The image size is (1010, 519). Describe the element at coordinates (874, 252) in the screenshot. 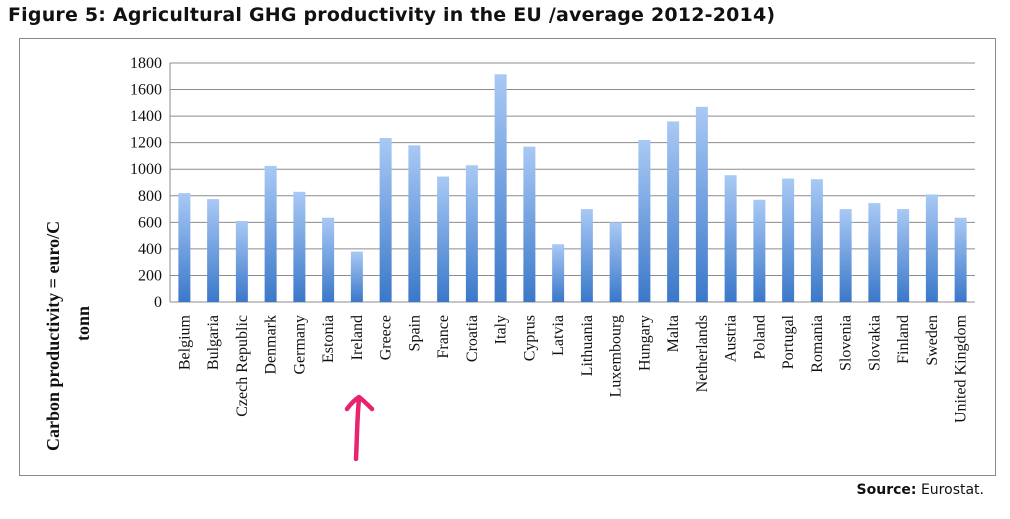

I see `bar-slovakia` at that location.